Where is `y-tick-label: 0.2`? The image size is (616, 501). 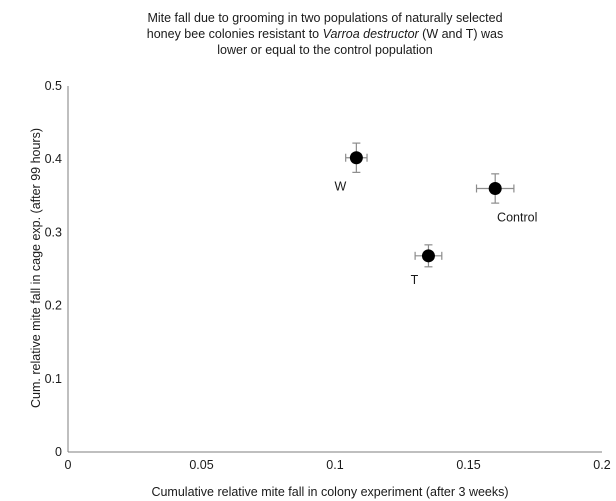 y-tick-label: 0.2 is located at coordinates (53, 306).